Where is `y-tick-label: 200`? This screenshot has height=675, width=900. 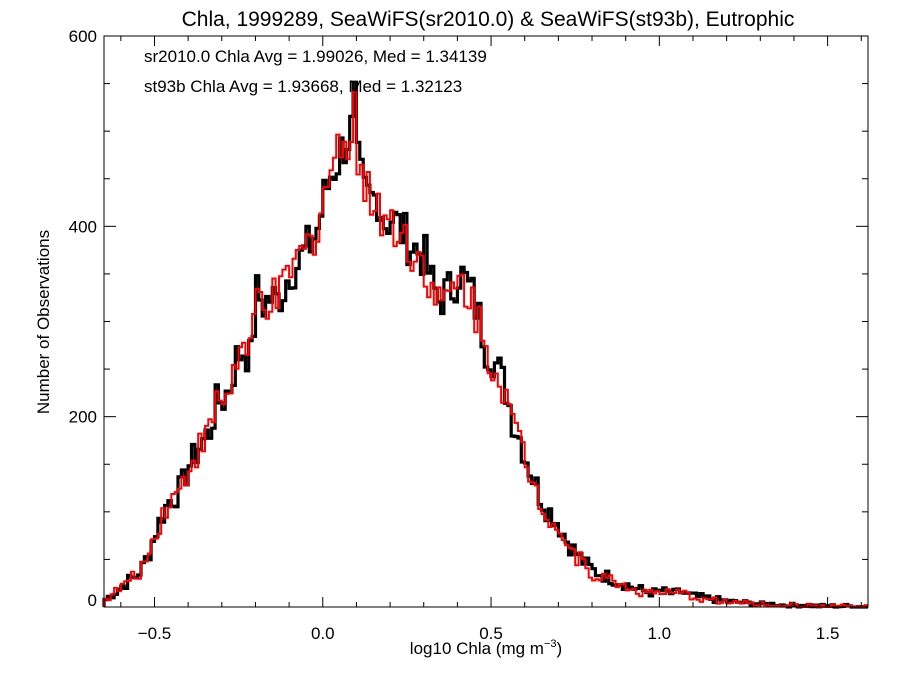 y-tick-label: 200 is located at coordinates (83, 417).